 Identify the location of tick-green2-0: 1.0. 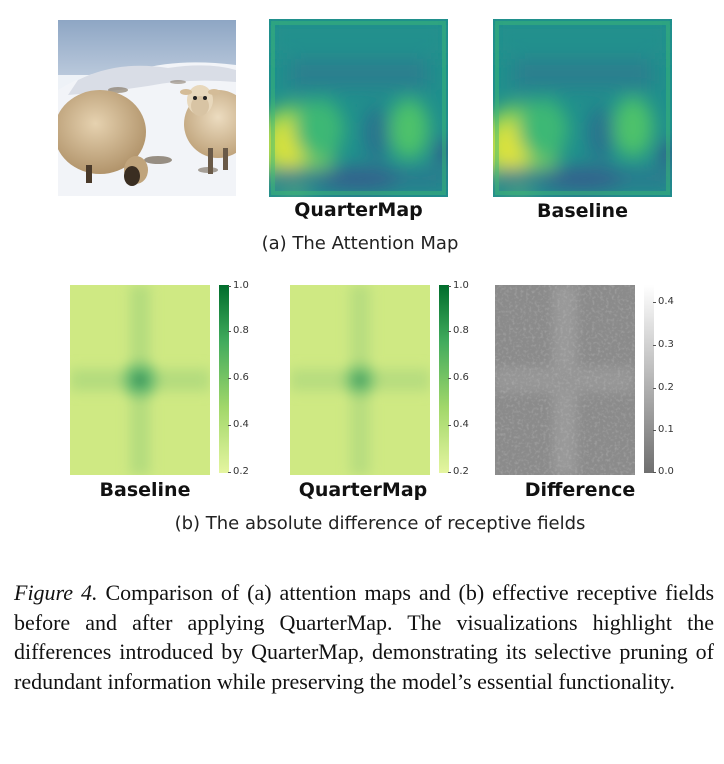
(458, 285).